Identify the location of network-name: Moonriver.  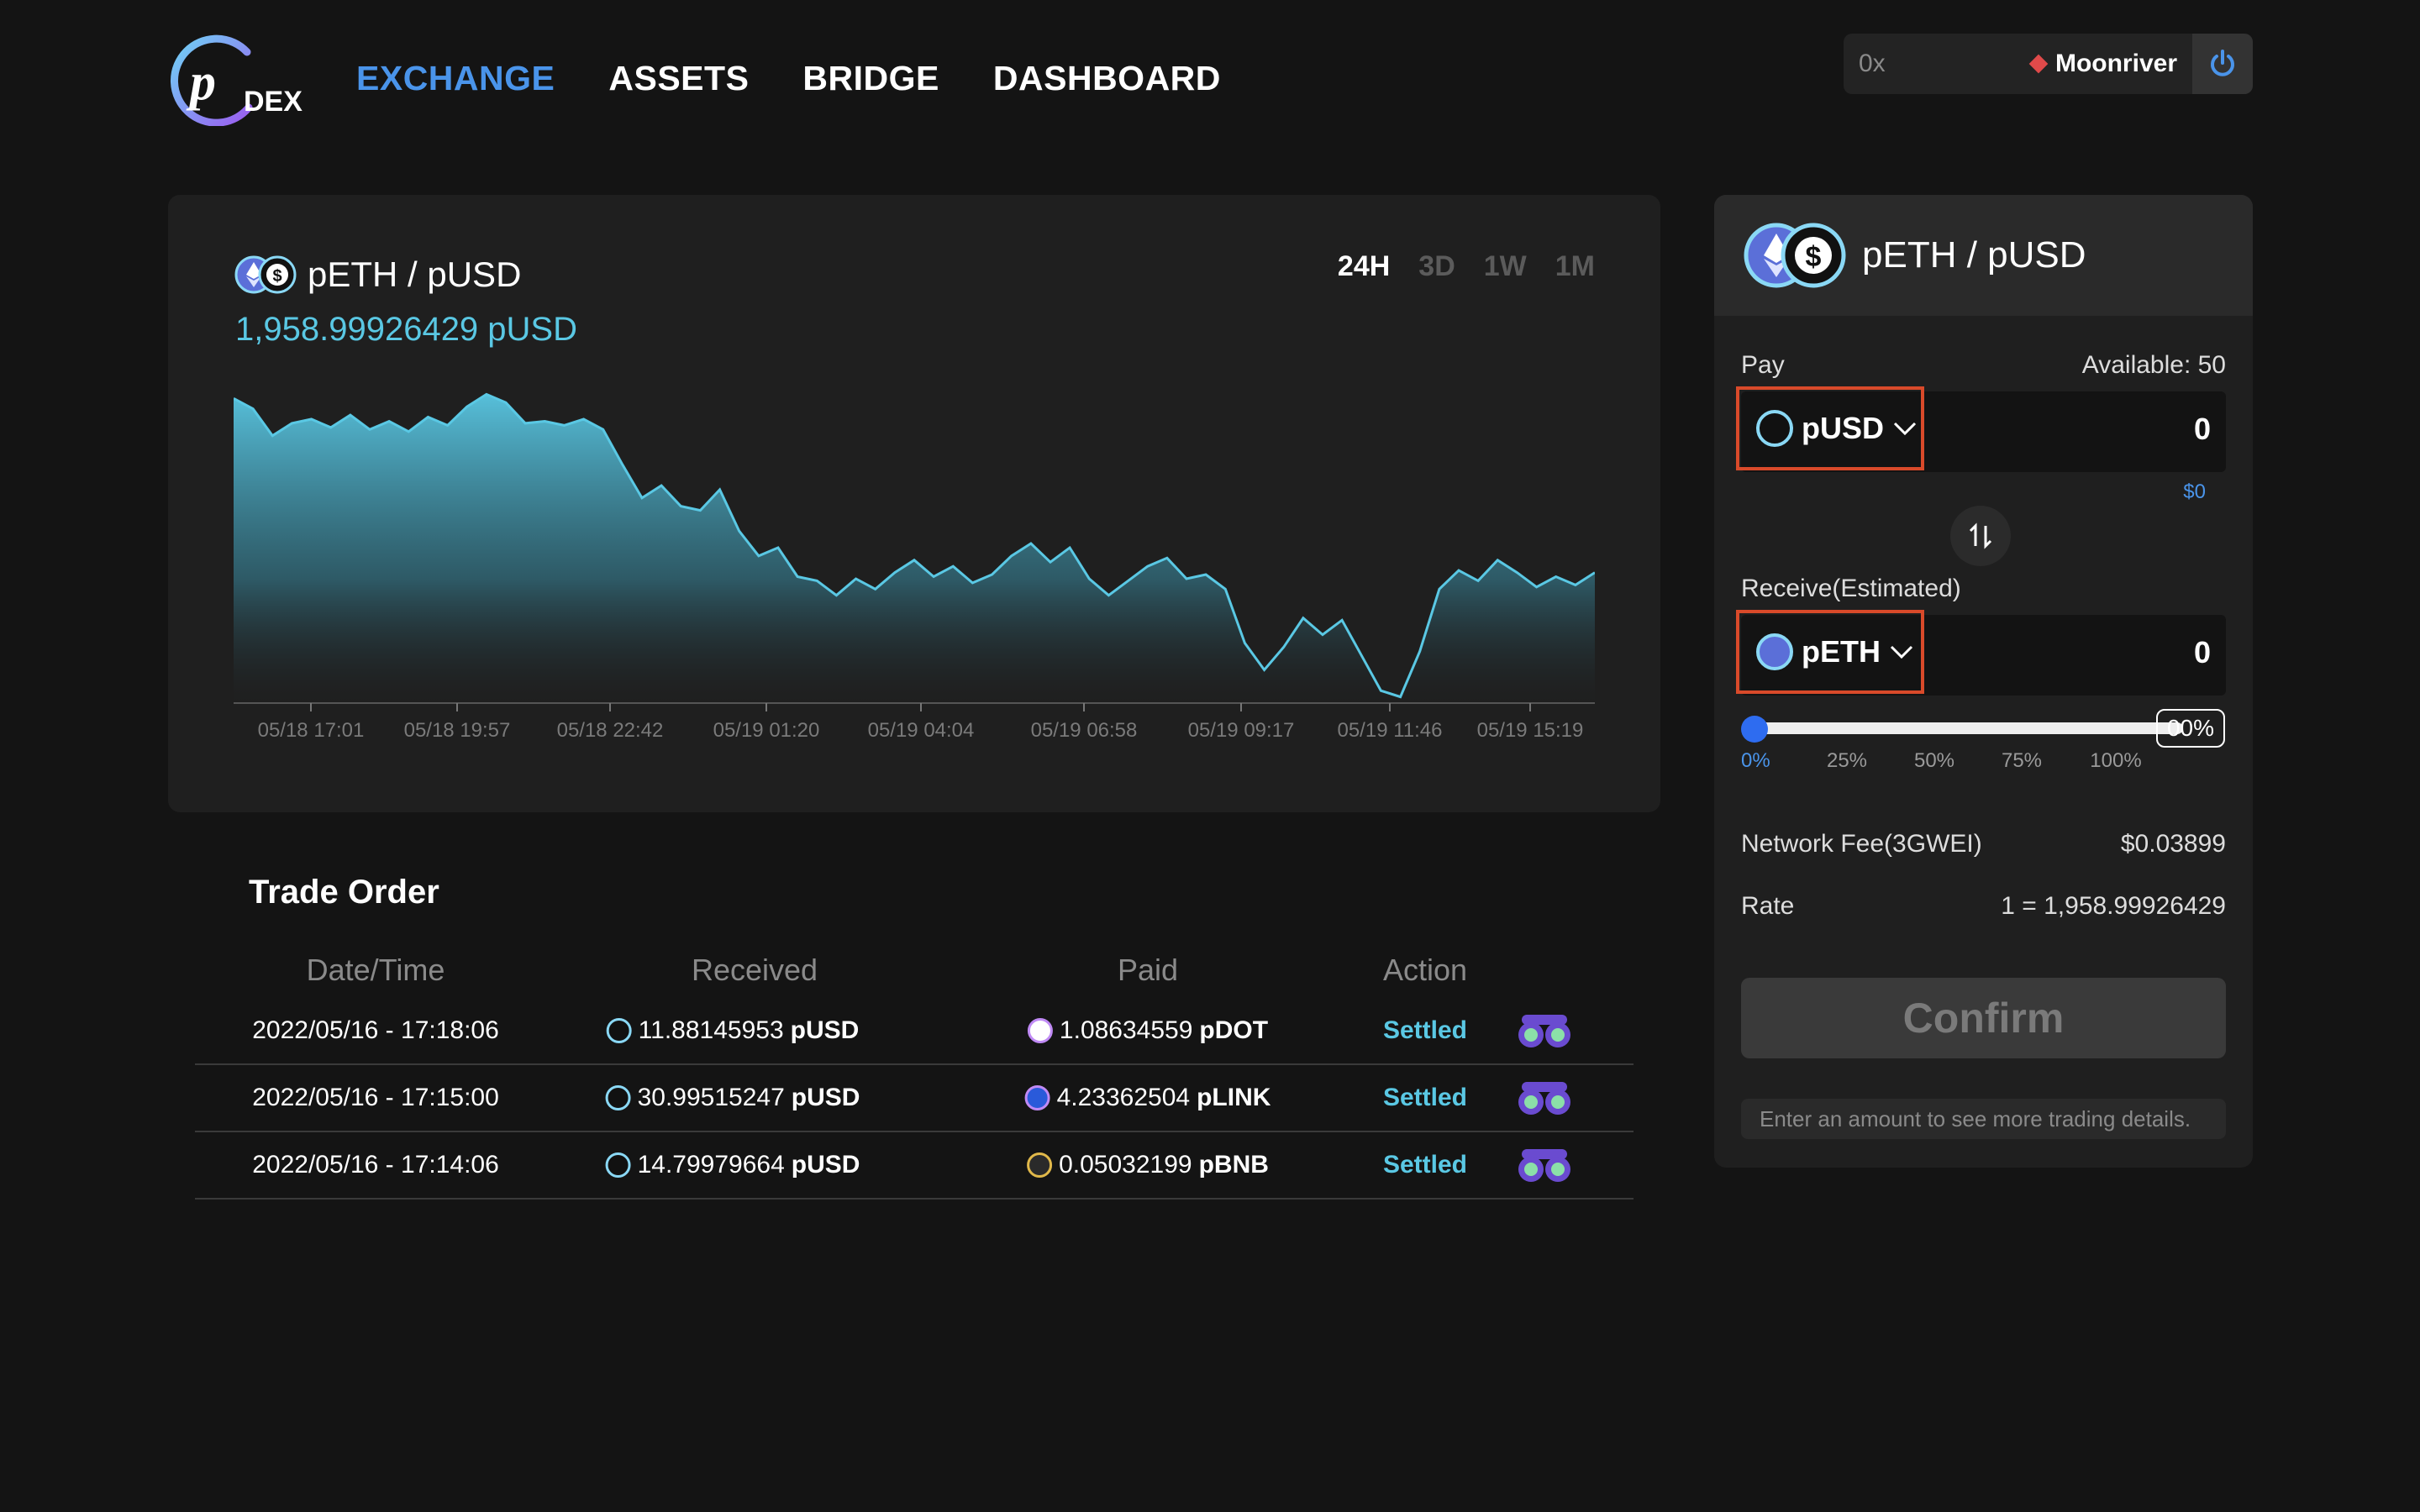
(2115, 63).